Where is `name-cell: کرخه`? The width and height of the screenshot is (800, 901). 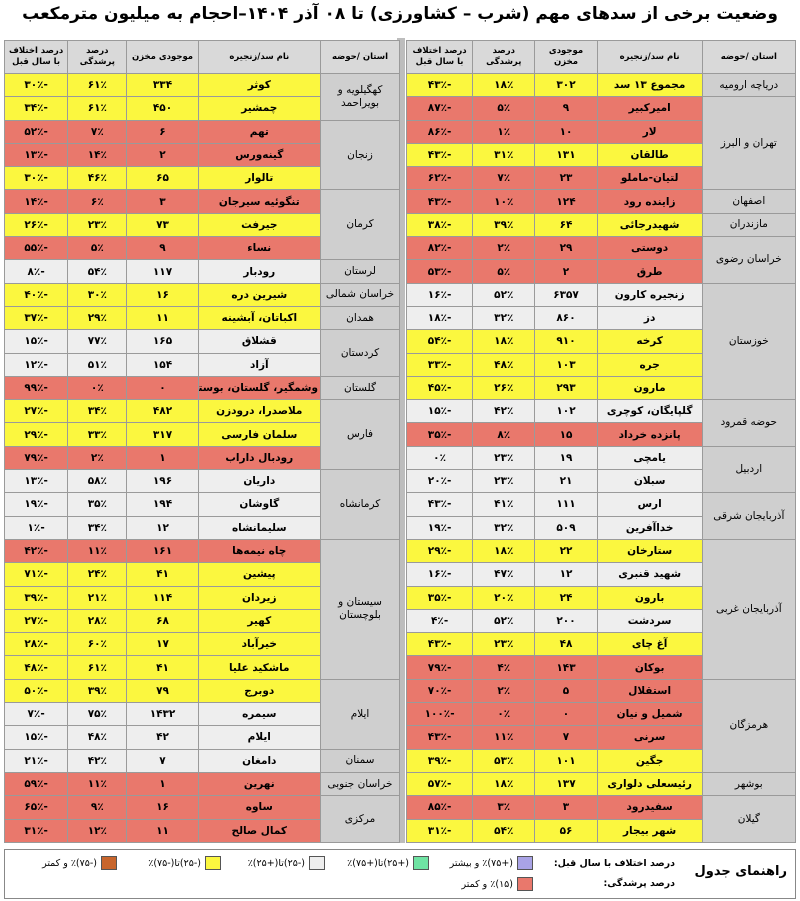 name-cell: کرخه is located at coordinates (649, 341).